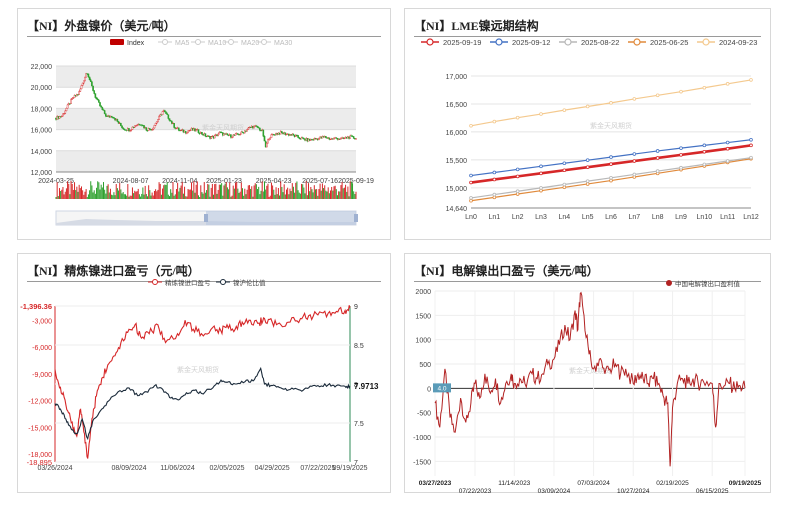 The width and height of the screenshot is (785, 505). I want to click on legend-label-ma5: MA5, so click(182, 43).